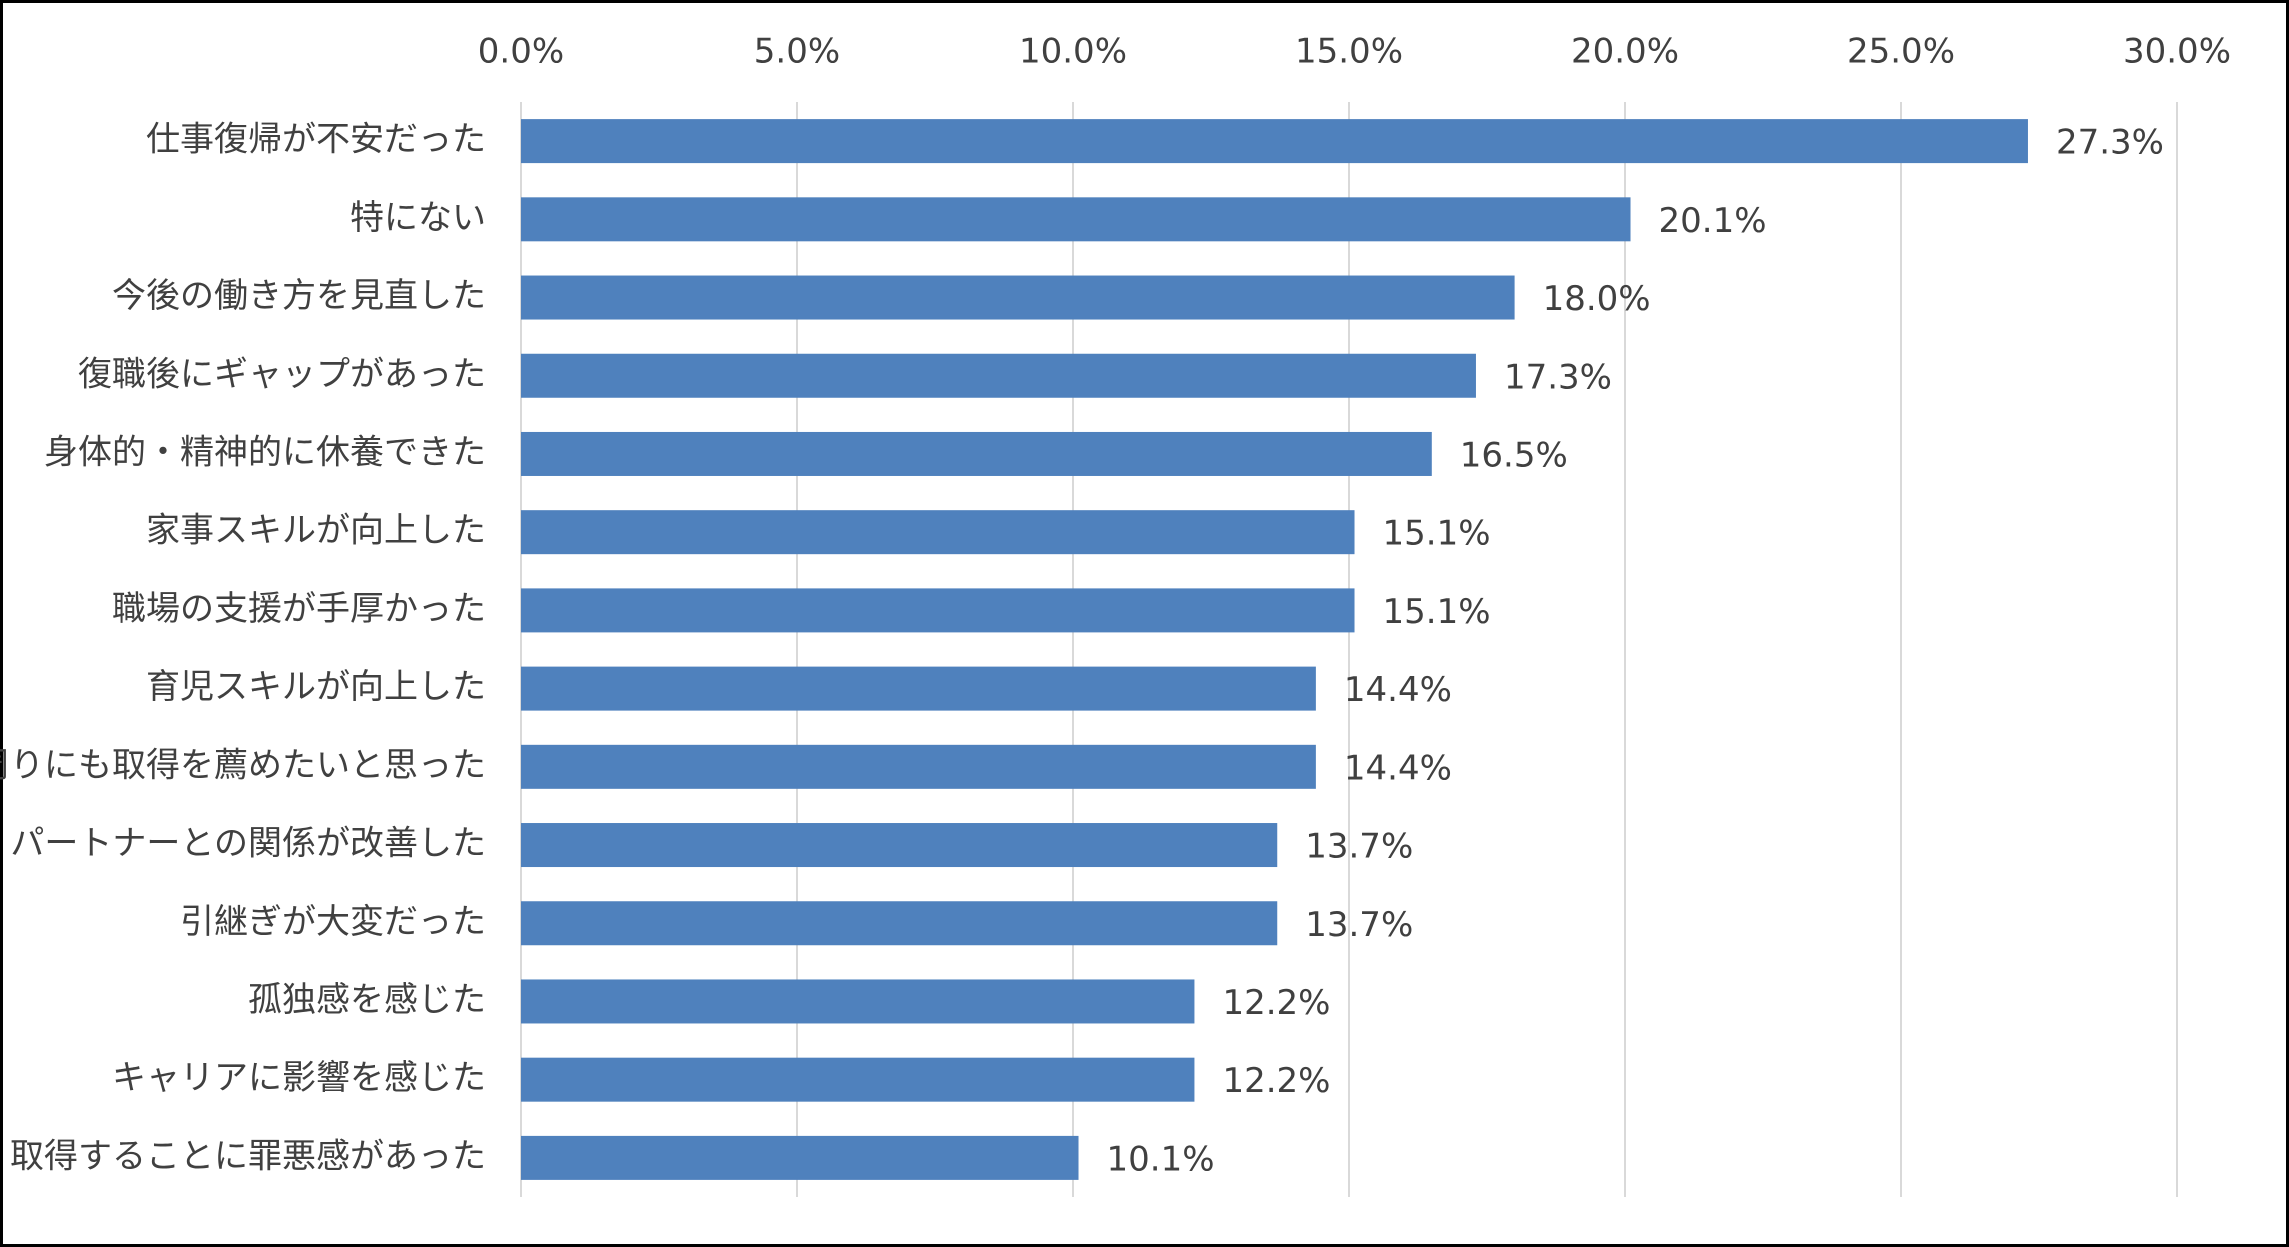 Image resolution: width=2289 pixels, height=1247 pixels. I want to click on x-tick-label: 30.0%, so click(2177, 52).